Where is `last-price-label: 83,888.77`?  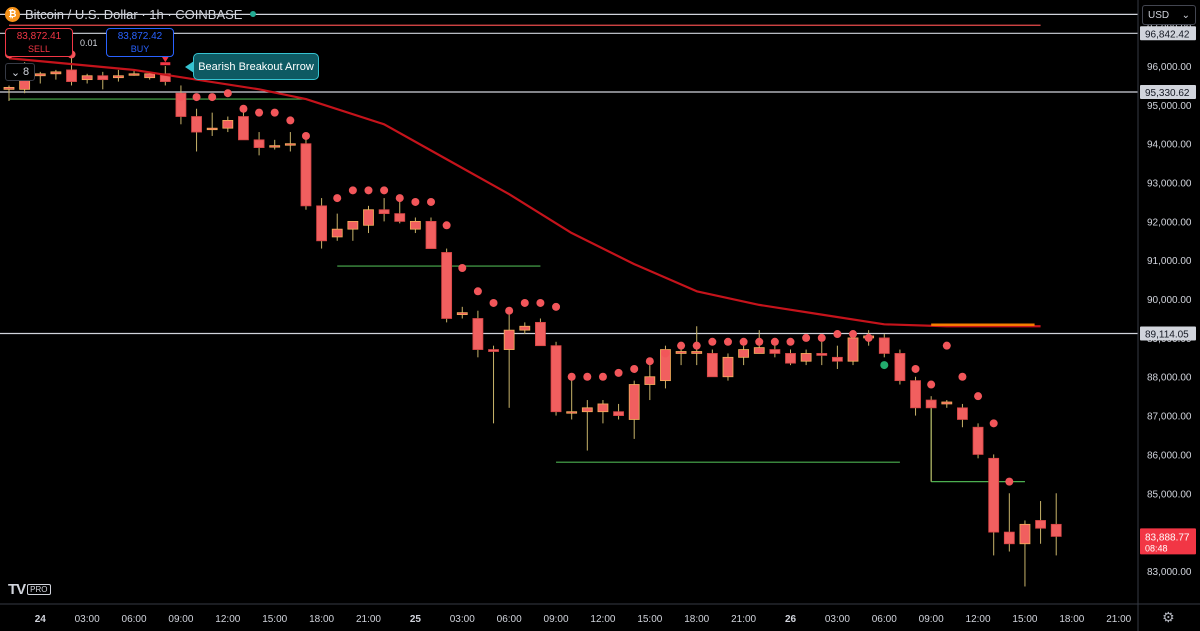
last-price-label: 83,888.77 is located at coordinates (1167, 537).